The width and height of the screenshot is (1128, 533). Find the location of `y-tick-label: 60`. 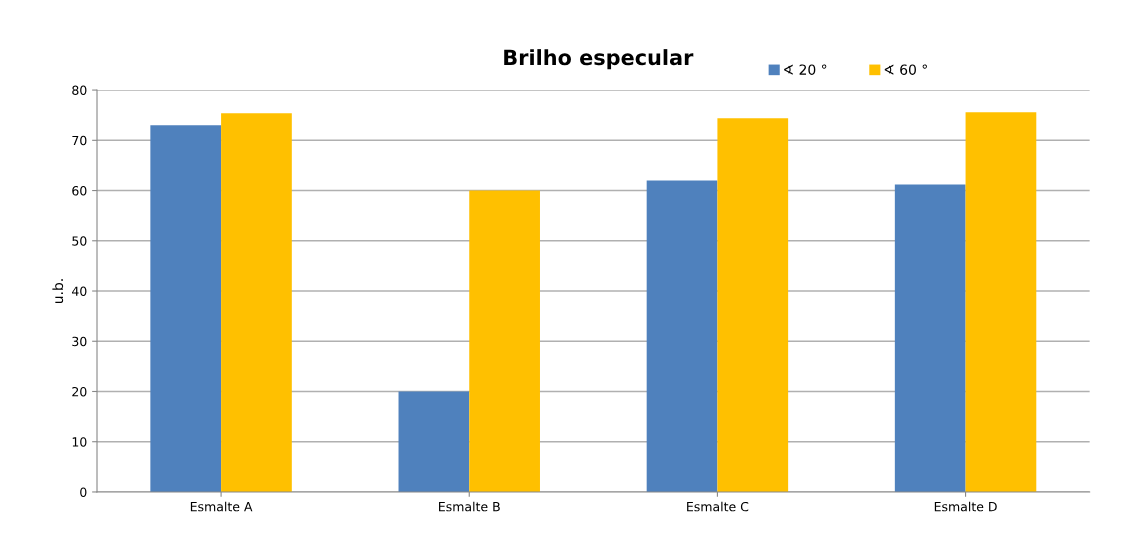

y-tick-label: 60 is located at coordinates (79, 191).